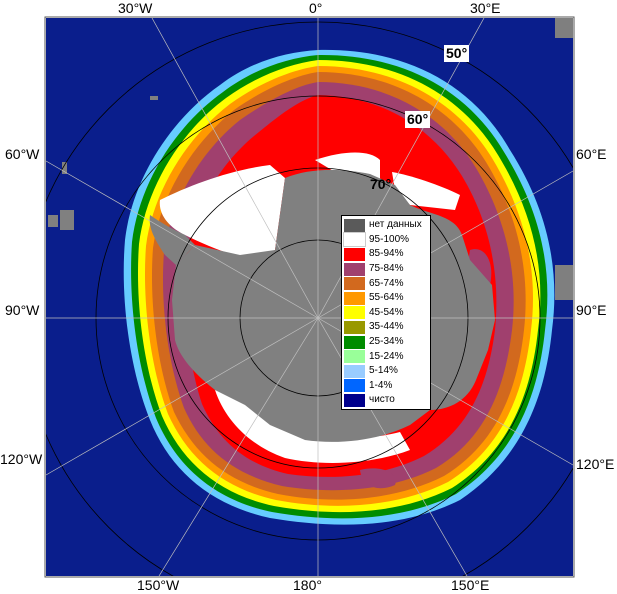  What do you see at coordinates (485, 8) in the screenshot?
I see `lon-label-30e: 30°E` at bounding box center [485, 8].